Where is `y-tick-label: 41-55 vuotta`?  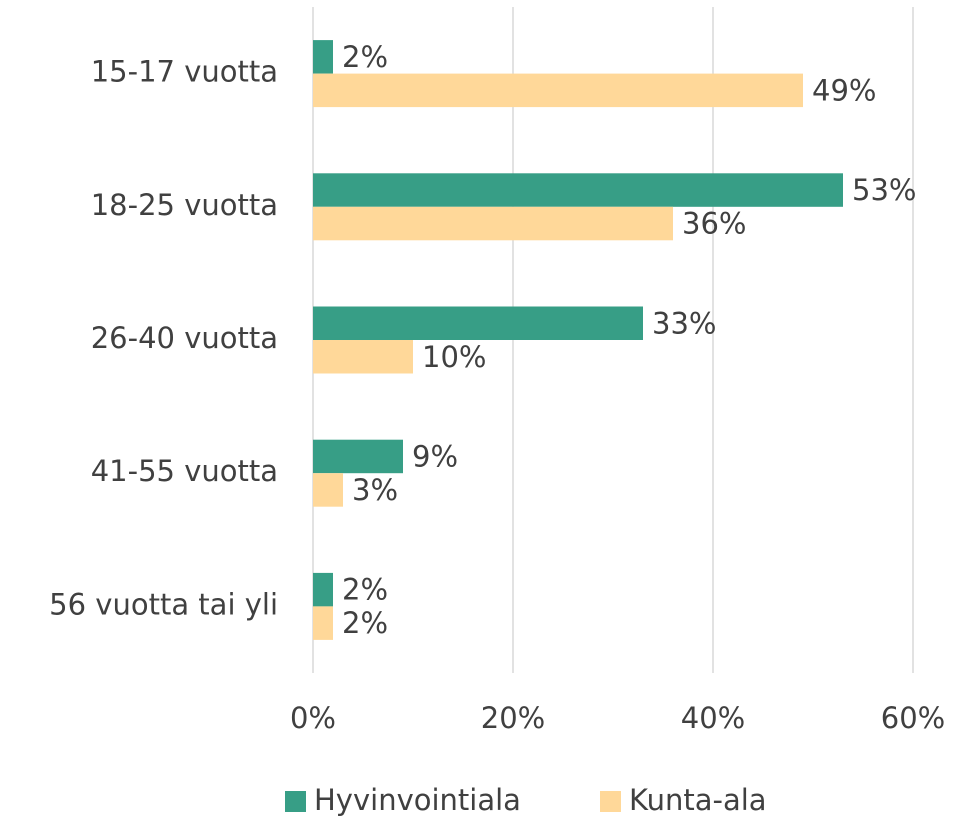 y-tick-label: 41-55 vuotta is located at coordinates (184, 471).